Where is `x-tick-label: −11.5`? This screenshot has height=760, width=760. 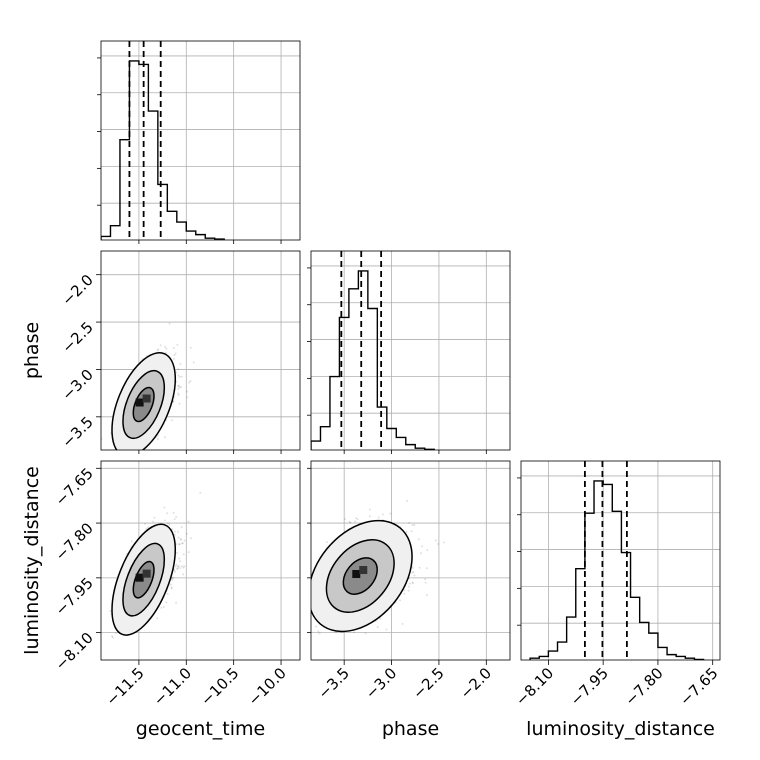
x-tick-label: −11.5 is located at coordinates (125, 686).